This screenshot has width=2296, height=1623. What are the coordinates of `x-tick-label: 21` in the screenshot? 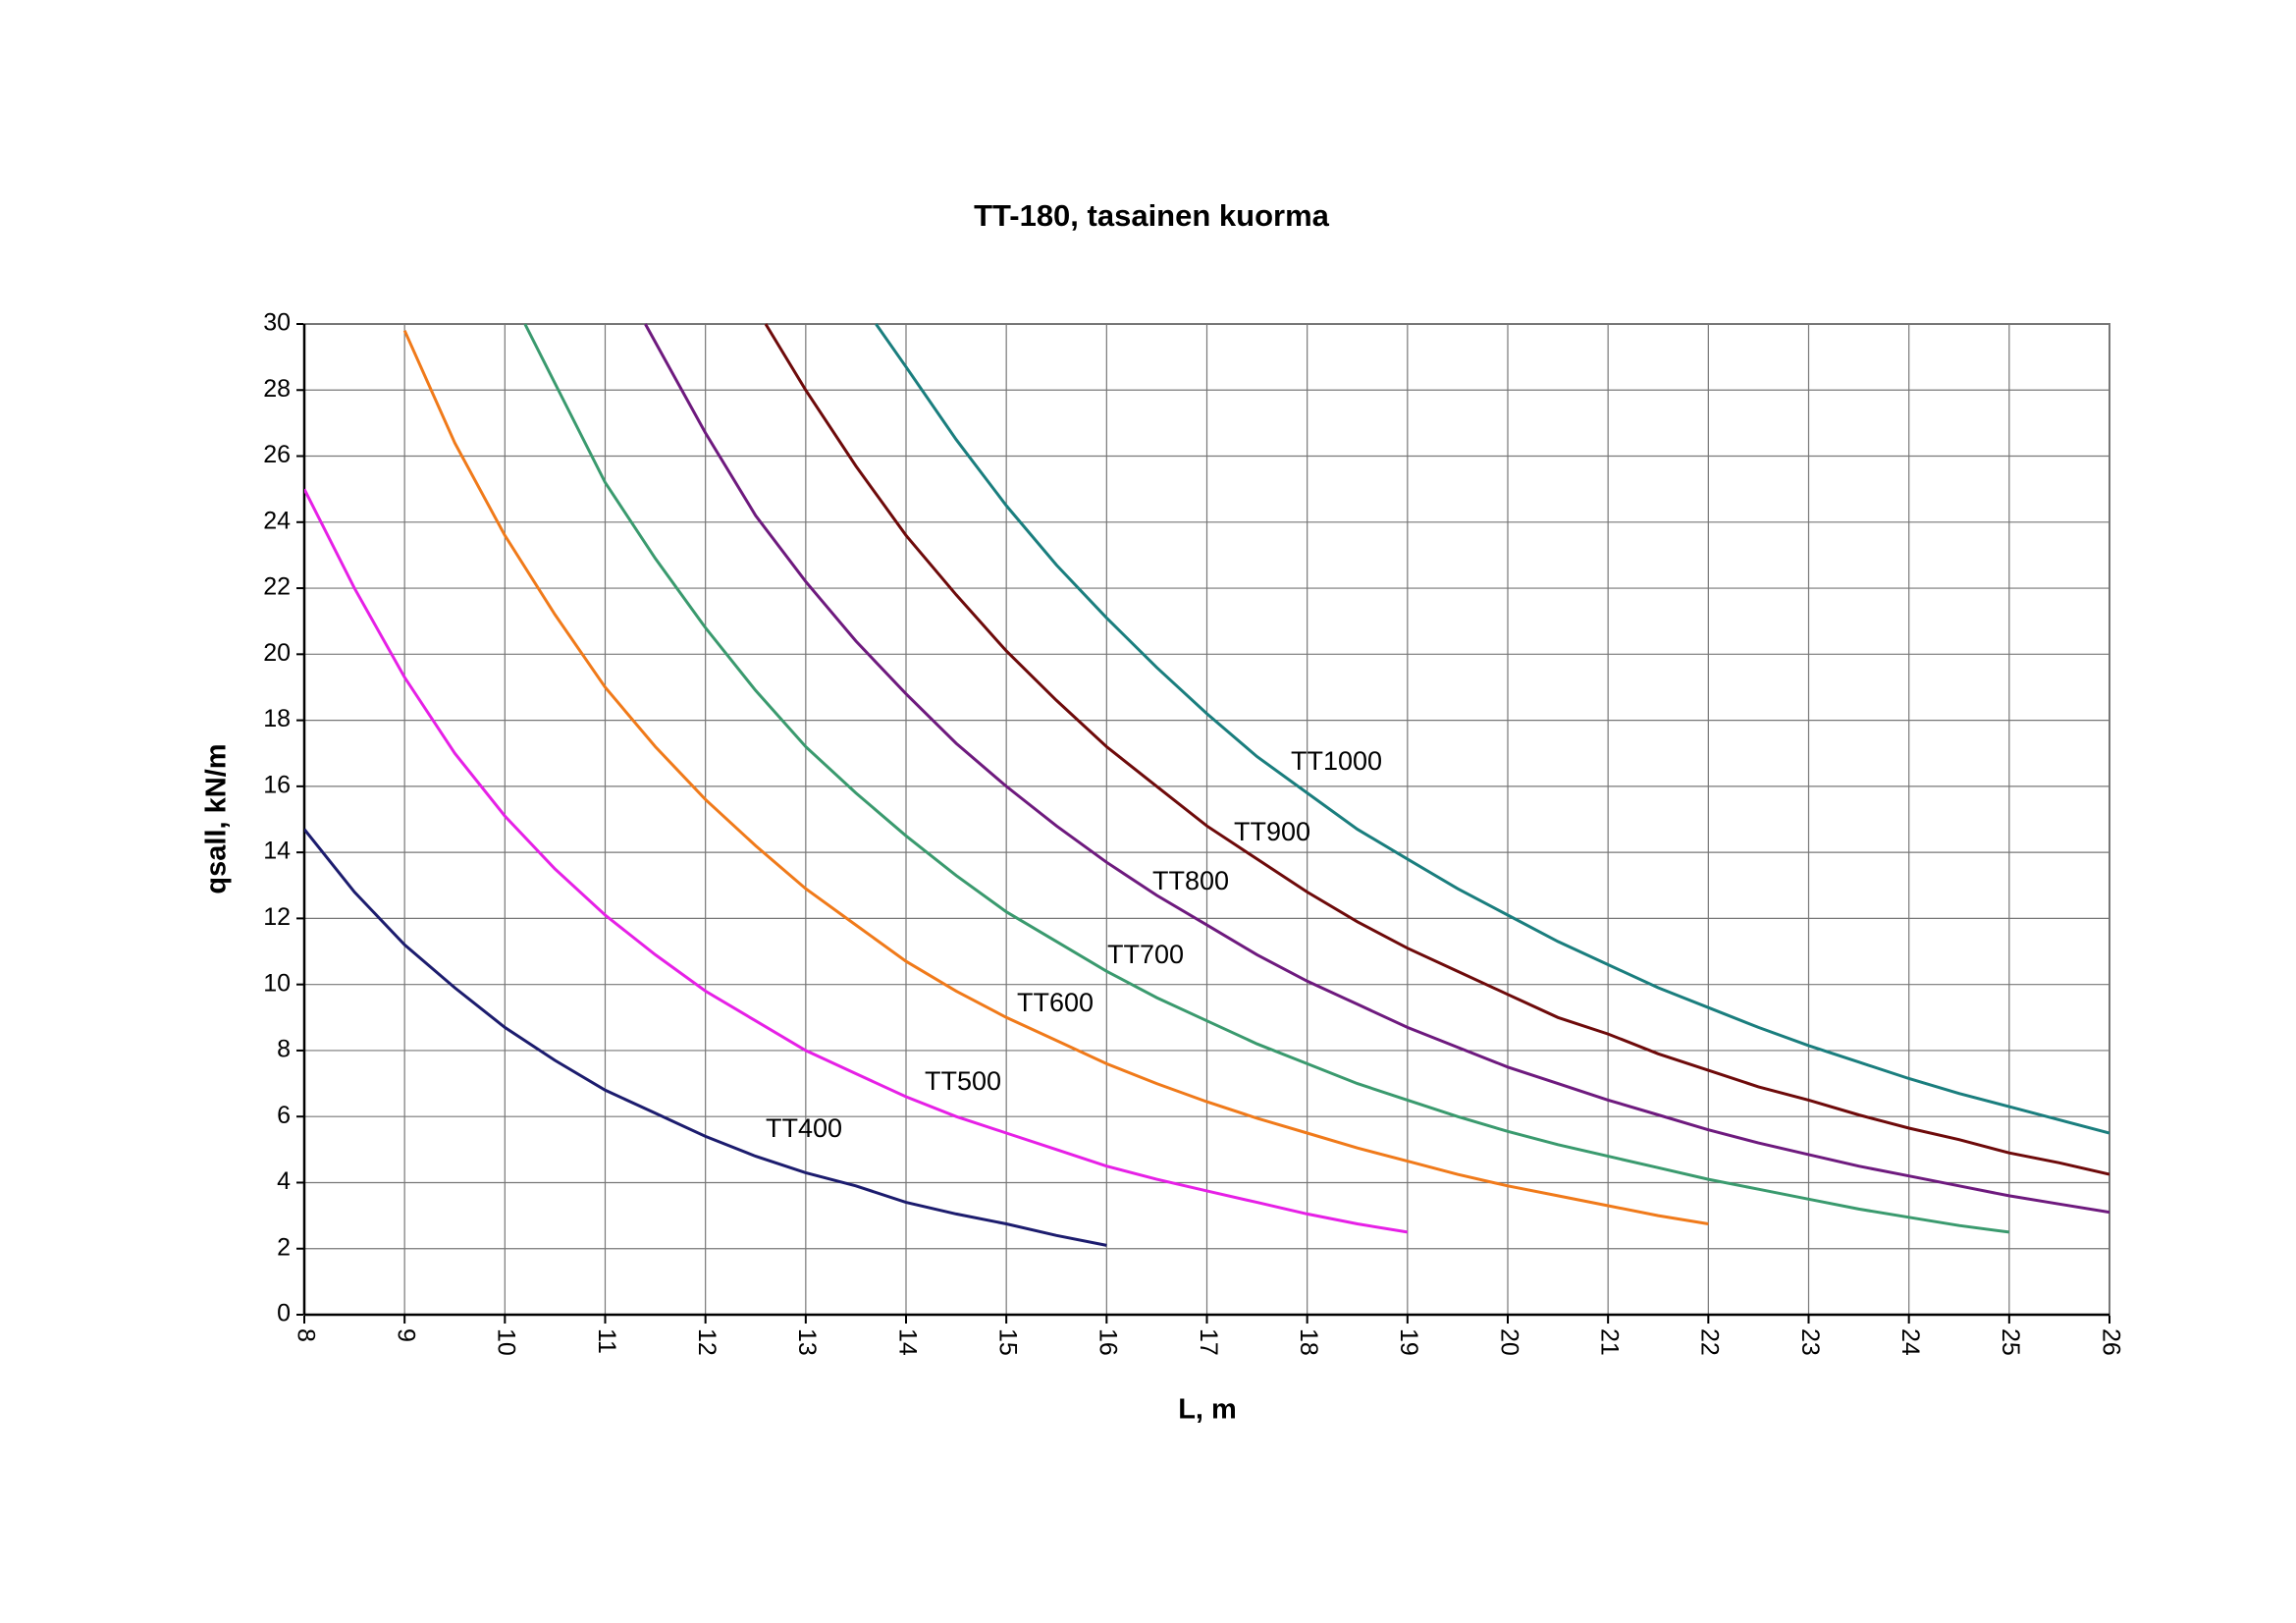 It's located at (1610, 1342).